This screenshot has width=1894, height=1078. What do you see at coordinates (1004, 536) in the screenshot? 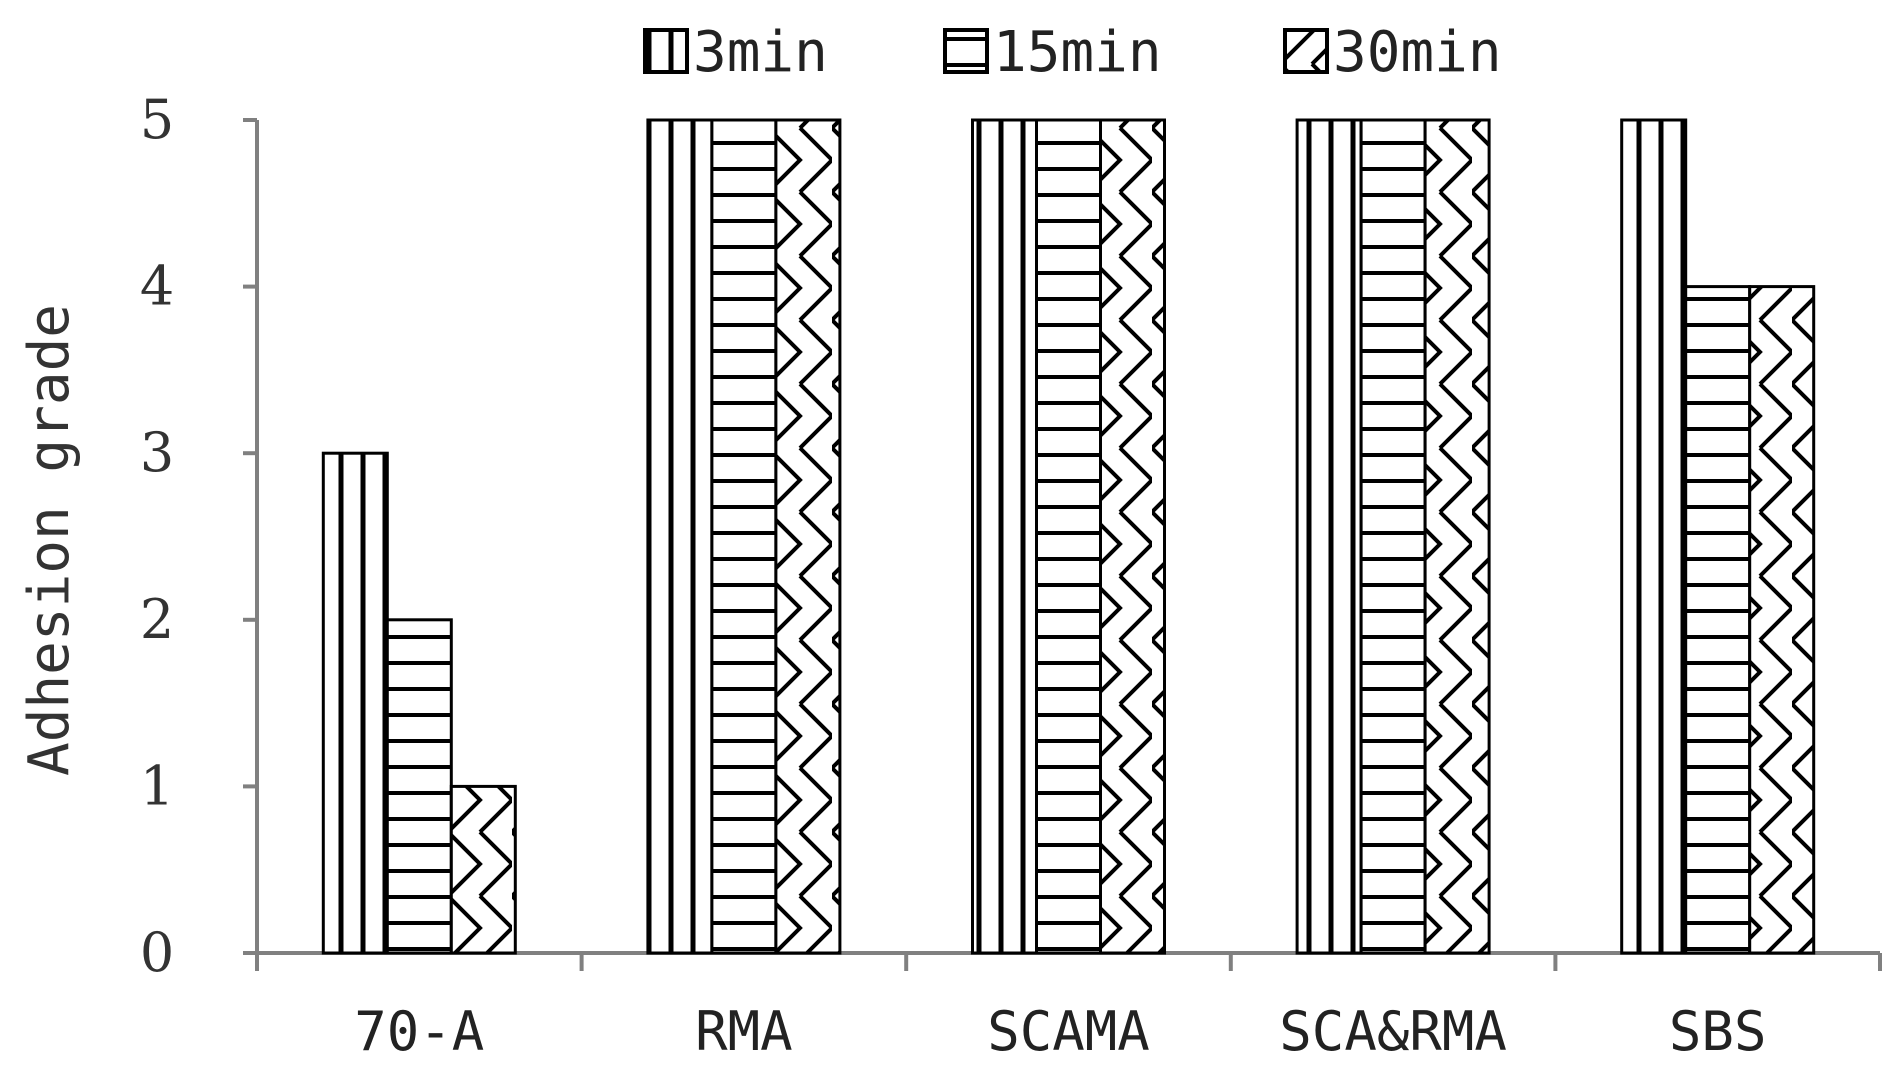
I see `bar-3min-SCAMA` at bounding box center [1004, 536].